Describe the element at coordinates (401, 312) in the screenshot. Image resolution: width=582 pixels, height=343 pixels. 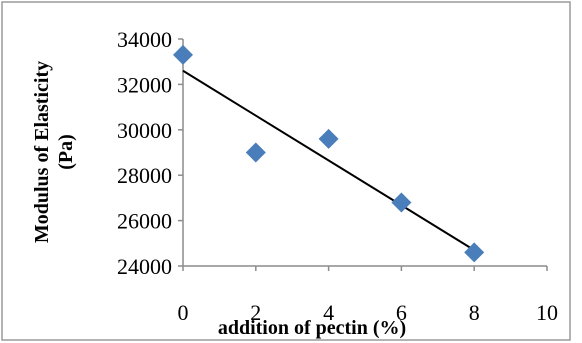
I see `x-tick-label: 6` at that location.